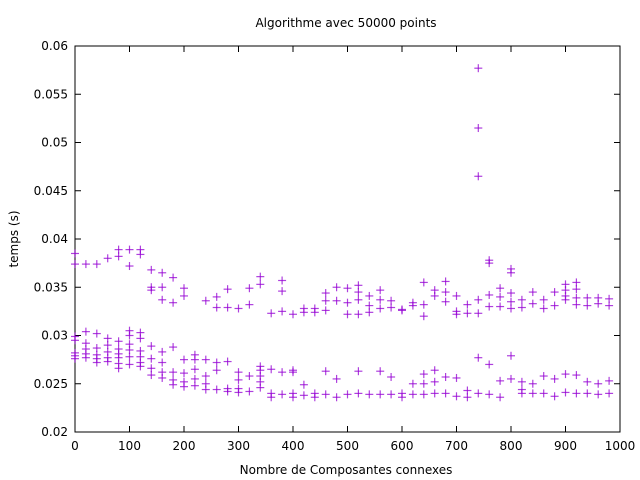 The image size is (640, 480). I want to click on x-tick-label: 400, so click(293, 446).